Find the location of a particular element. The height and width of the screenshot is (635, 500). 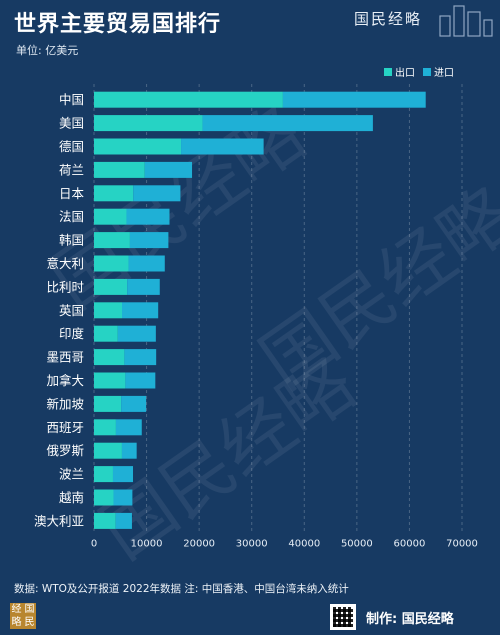

x-tick-label: 40000 is located at coordinates (304, 544).